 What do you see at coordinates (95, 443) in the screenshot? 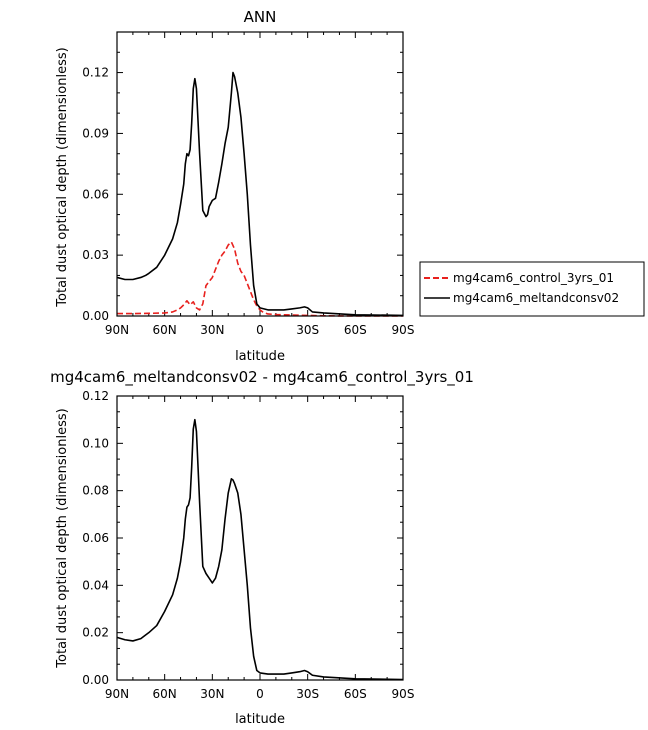
I see `bottom-y-tick-label: 0.10` at bounding box center [95, 443].